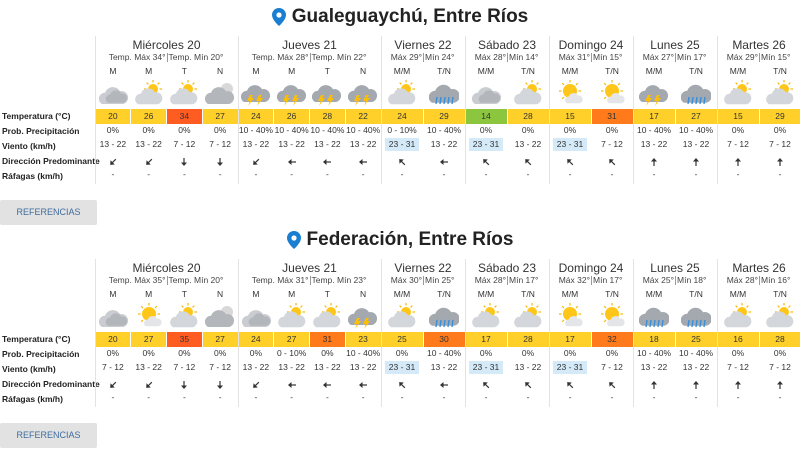 This screenshot has width=800, height=450. What do you see at coordinates (400, 17) in the screenshot?
I see `location-title: Gualeguaychú, Entre Ríos` at bounding box center [400, 17].